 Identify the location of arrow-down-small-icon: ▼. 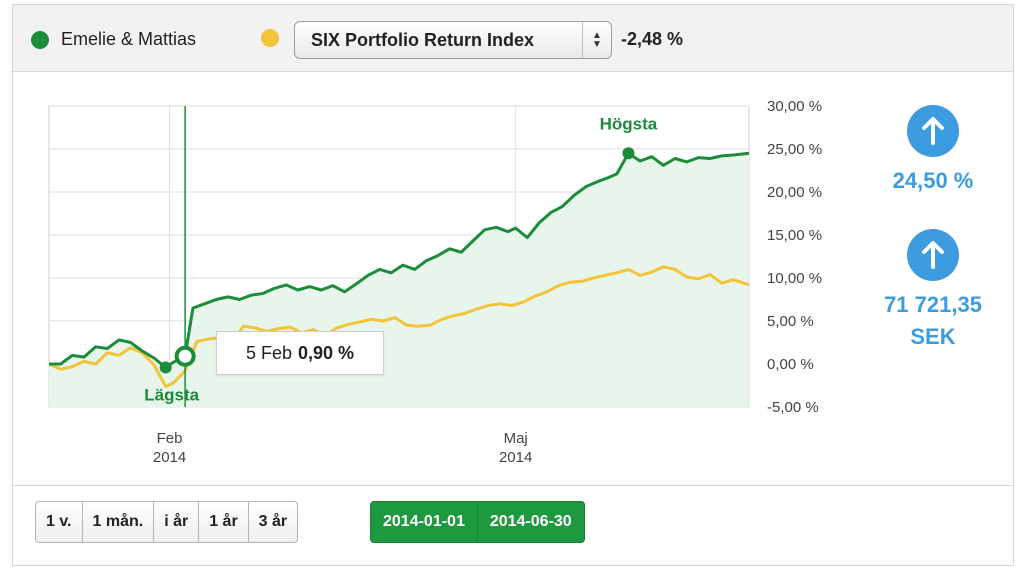
(597, 44).